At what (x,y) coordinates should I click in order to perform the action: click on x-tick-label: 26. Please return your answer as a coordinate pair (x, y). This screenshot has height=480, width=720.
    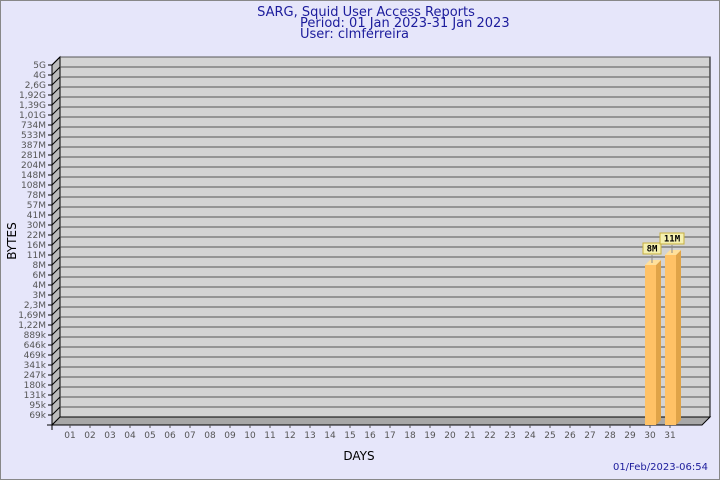
    Looking at the image, I should click on (570, 436).